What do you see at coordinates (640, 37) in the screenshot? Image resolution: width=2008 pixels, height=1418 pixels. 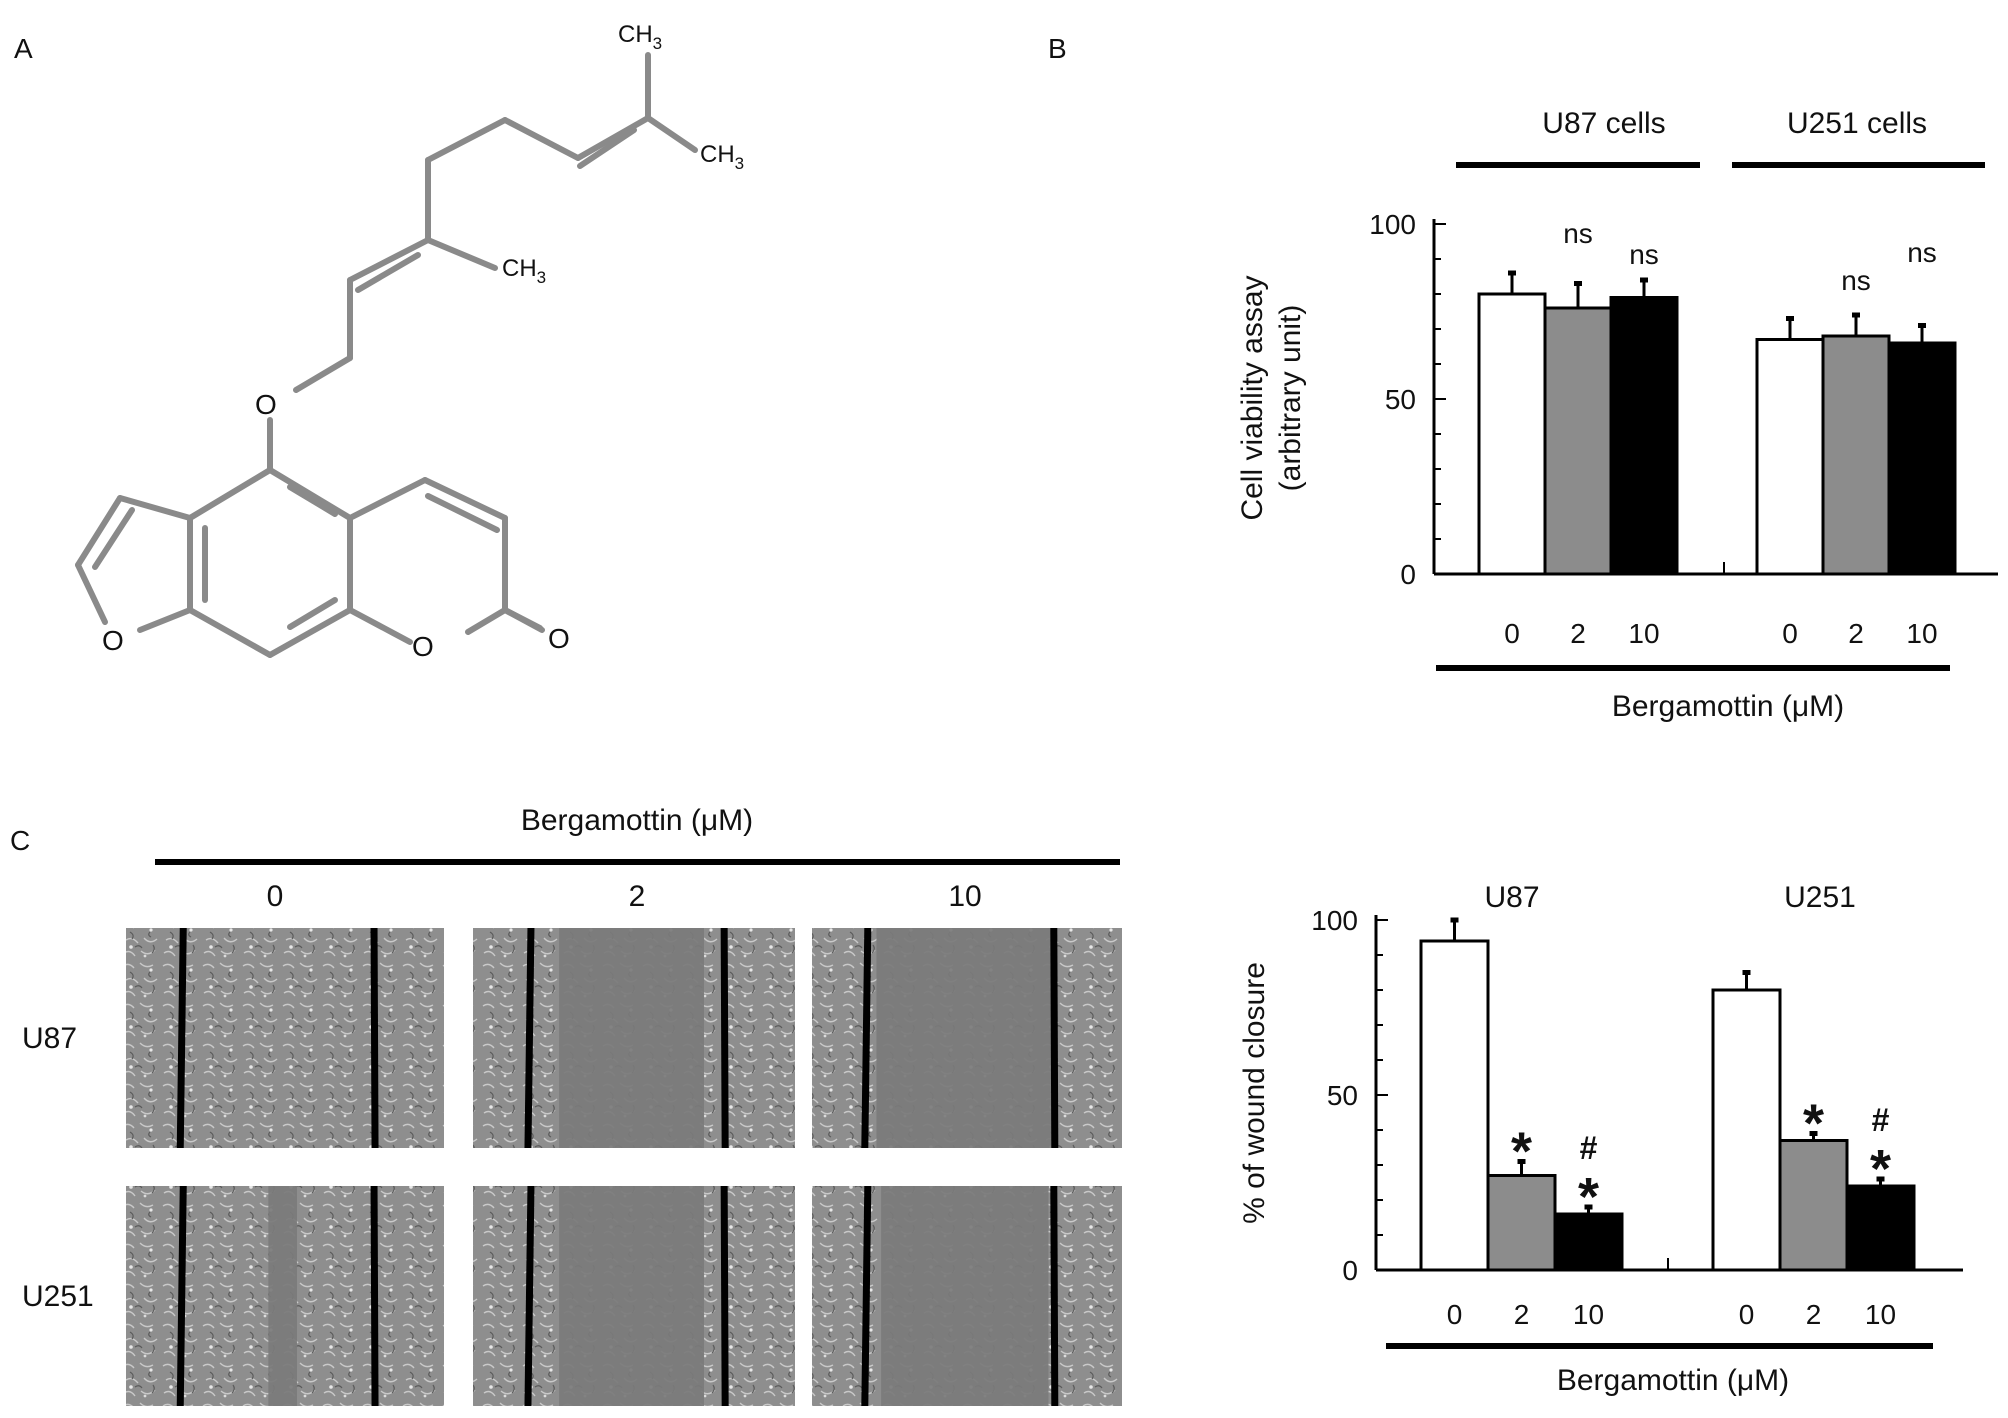 I see `methyl-label-top: CH3` at bounding box center [640, 37].